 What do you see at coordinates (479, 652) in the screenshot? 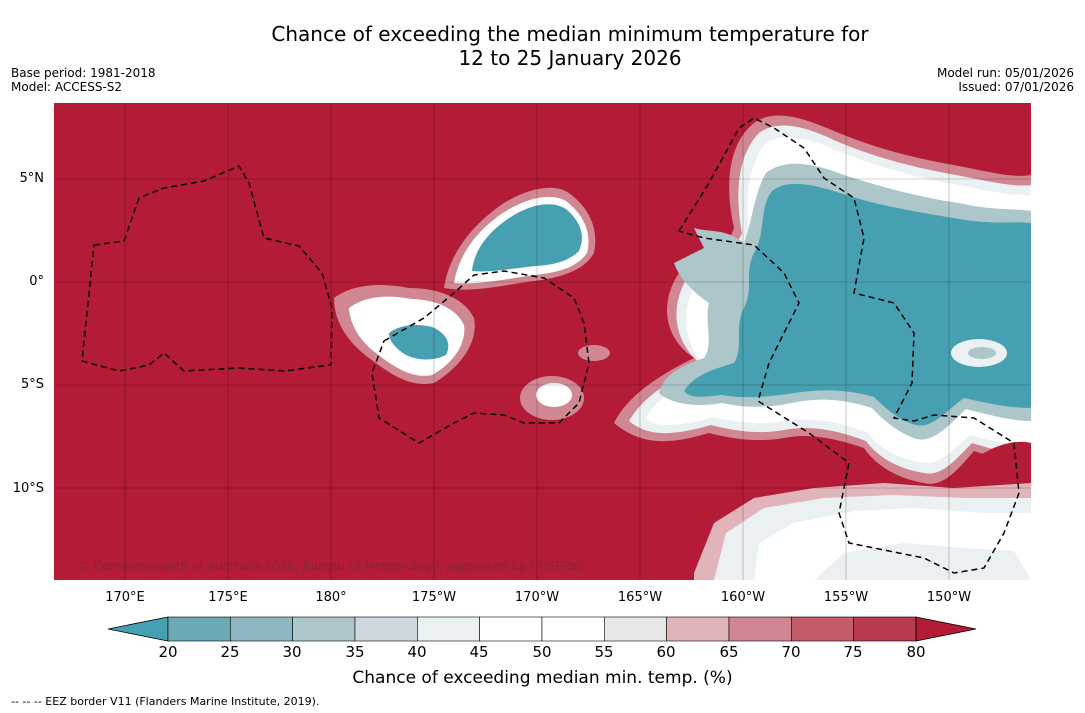
I see `colorbar-tick: 45` at bounding box center [479, 652].